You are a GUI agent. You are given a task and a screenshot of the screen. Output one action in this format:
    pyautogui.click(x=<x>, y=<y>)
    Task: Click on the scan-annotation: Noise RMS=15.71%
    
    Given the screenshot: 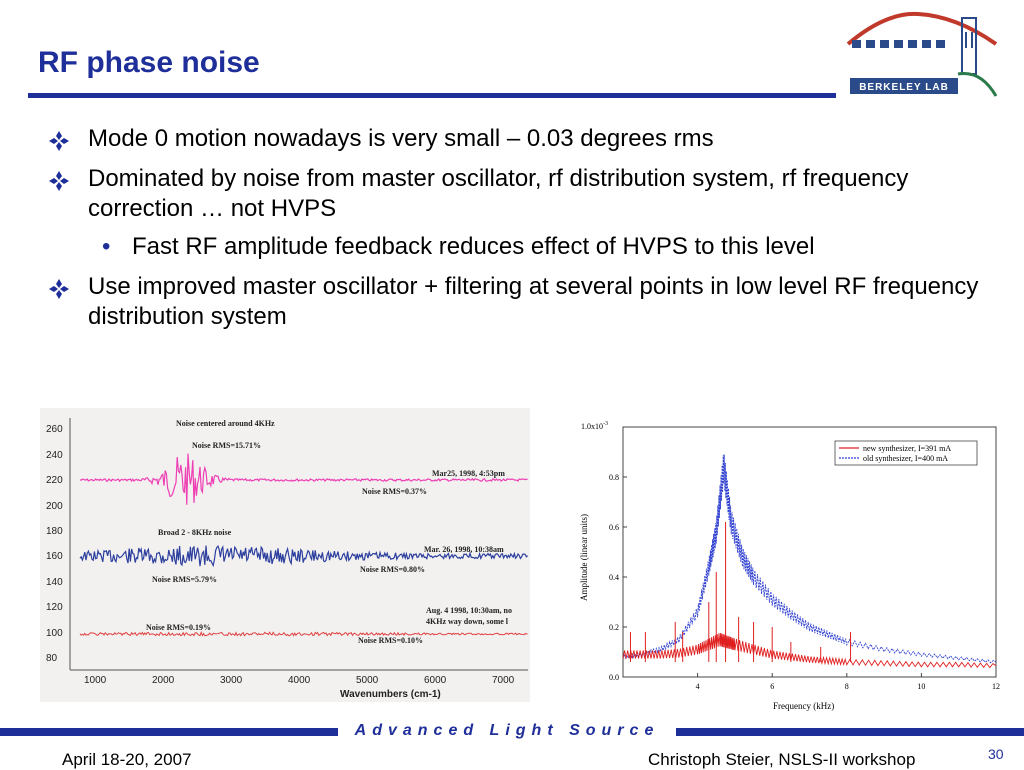 What is the action you would take?
    pyautogui.click(x=226, y=445)
    